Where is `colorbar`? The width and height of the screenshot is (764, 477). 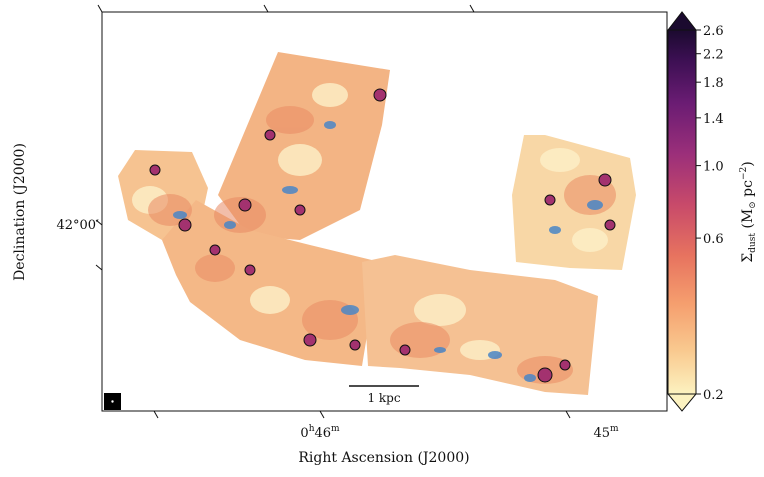 colorbar is located at coordinates (682, 211).